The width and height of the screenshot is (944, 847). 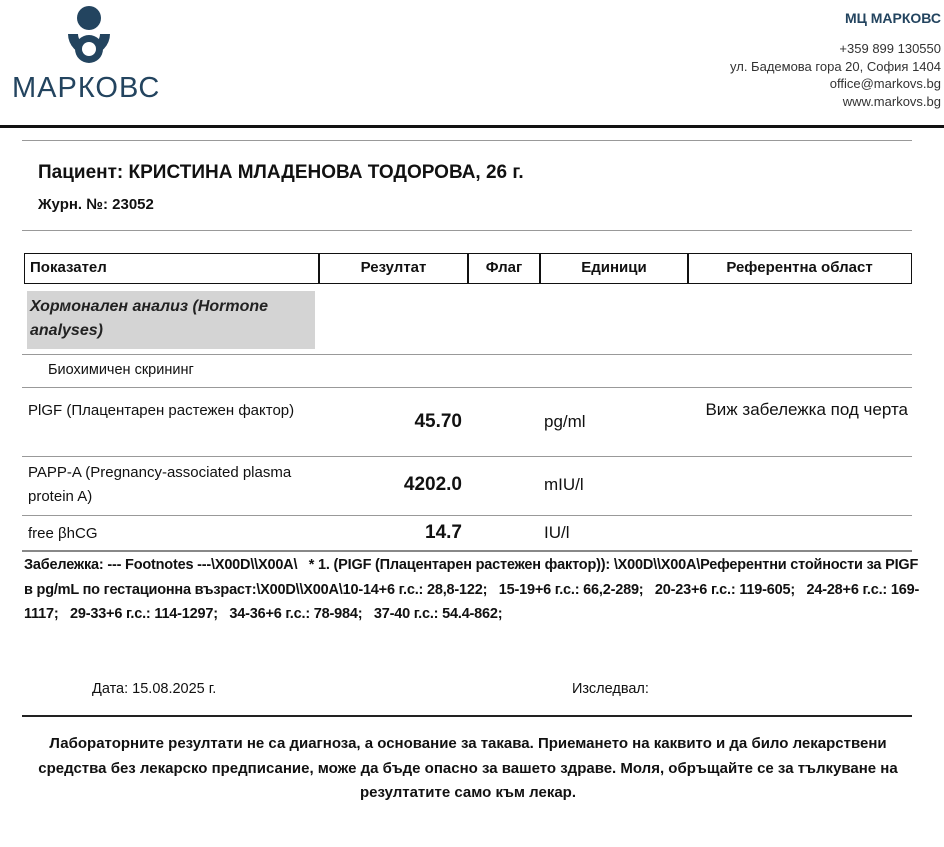 What do you see at coordinates (885, 83) in the screenshot?
I see `clinic-email: office@markovs.bg` at bounding box center [885, 83].